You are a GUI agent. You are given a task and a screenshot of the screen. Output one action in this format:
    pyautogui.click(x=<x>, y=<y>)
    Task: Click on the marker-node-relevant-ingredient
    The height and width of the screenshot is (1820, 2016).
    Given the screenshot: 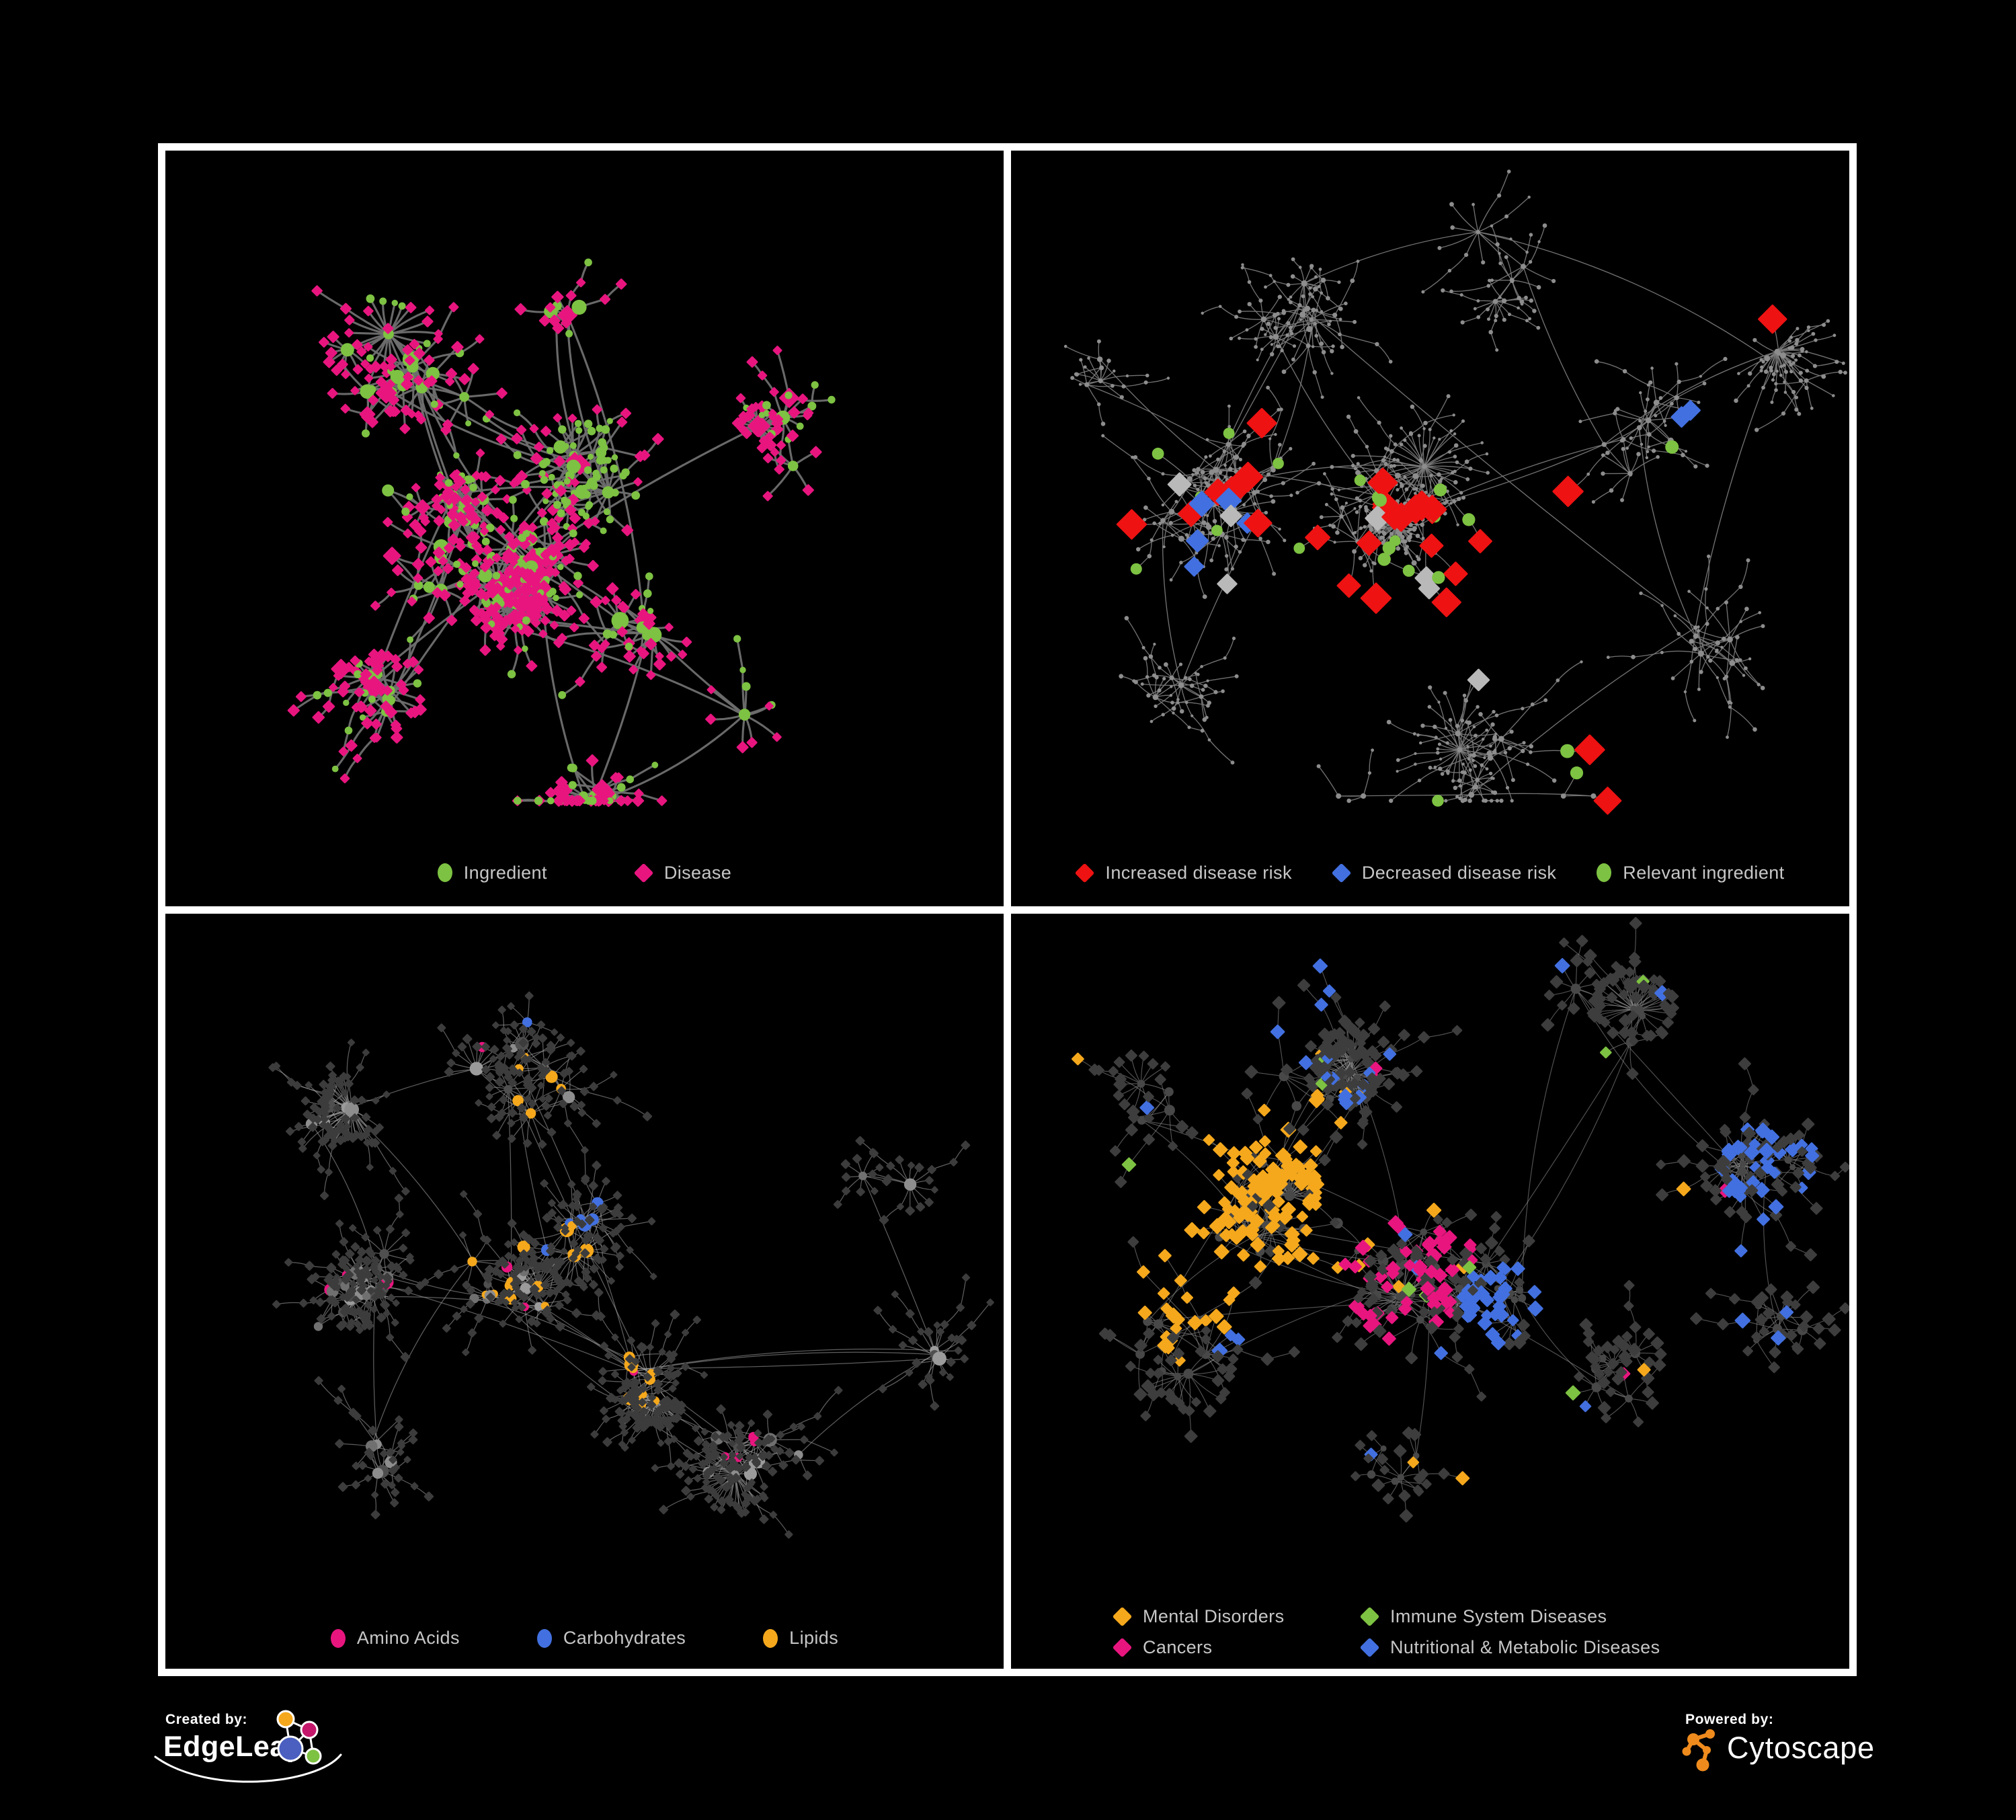 What is the action you would take?
    pyautogui.click(x=1360, y=480)
    